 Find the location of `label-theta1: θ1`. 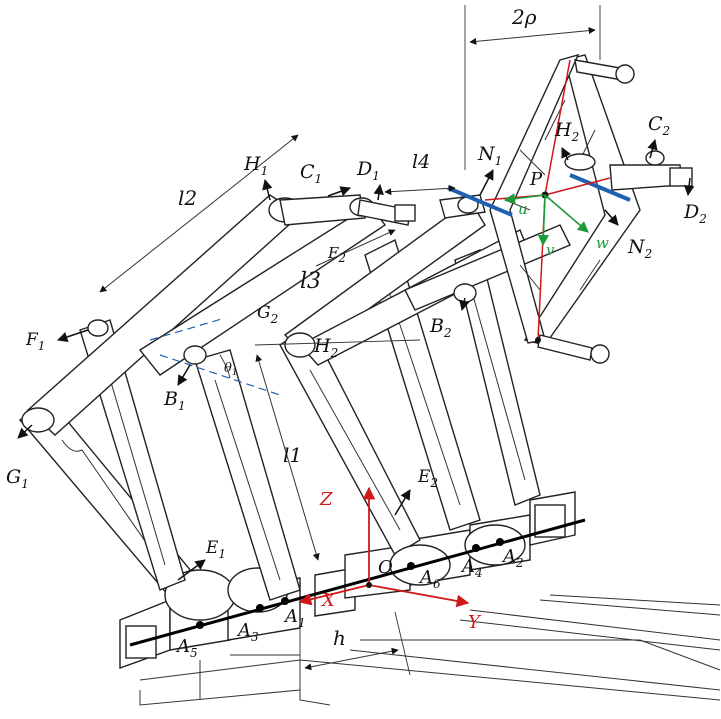

label-theta1: θ1 is located at coordinates (231, 369).